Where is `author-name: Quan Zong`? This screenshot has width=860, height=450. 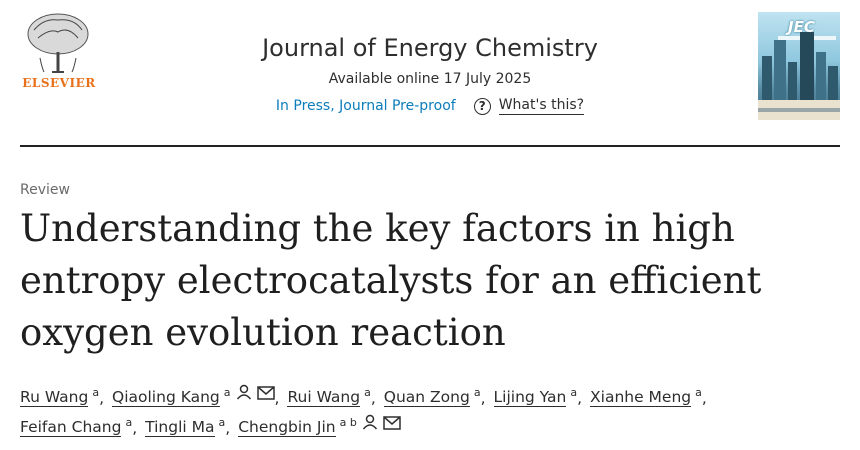 author-name: Quan Zong is located at coordinates (426, 397).